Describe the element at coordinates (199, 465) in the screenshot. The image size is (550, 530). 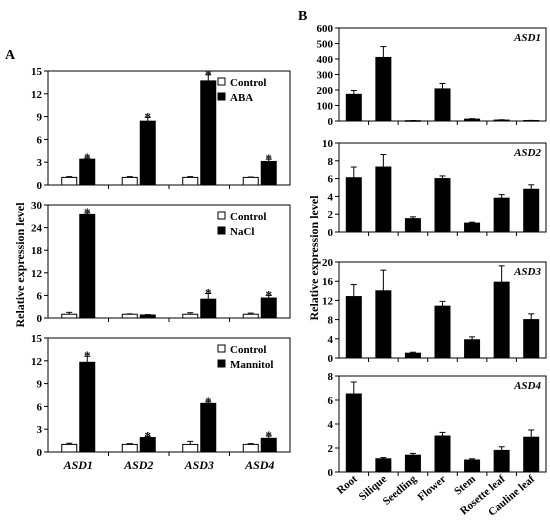
I see `category-label: ASD3` at that location.